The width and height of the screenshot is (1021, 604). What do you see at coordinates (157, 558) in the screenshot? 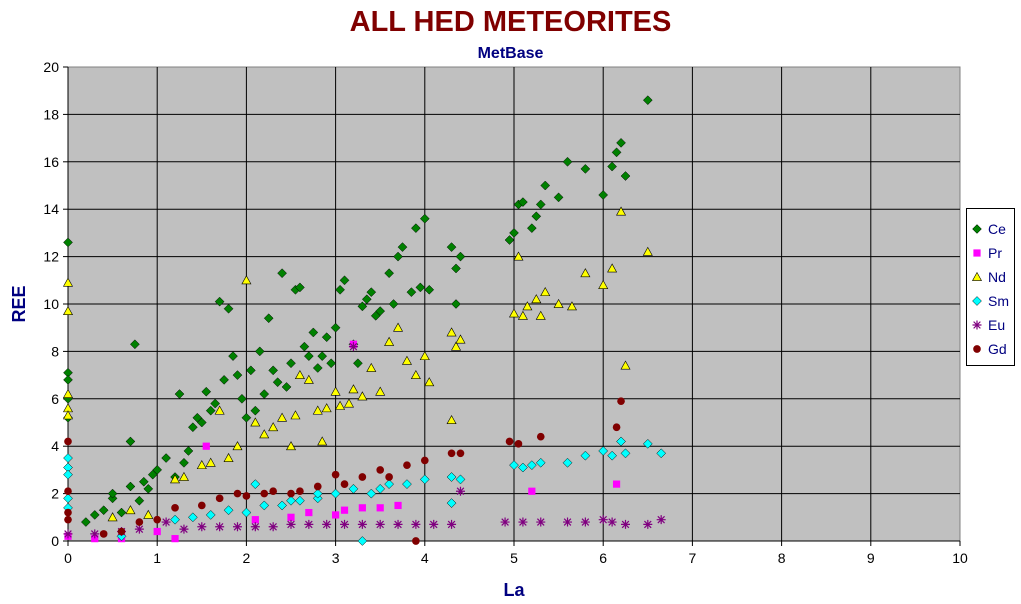
I see `x-tick-label: 1` at bounding box center [157, 558].